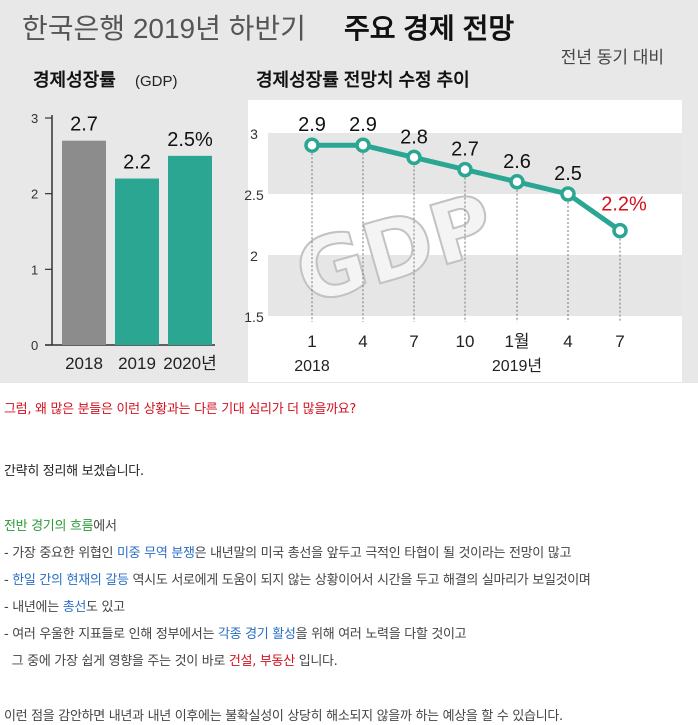 Image resolution: width=698 pixels, height=725 pixels. What do you see at coordinates (84, 125) in the screenshot?
I see `bar-value-label: 2.7` at bounding box center [84, 125].